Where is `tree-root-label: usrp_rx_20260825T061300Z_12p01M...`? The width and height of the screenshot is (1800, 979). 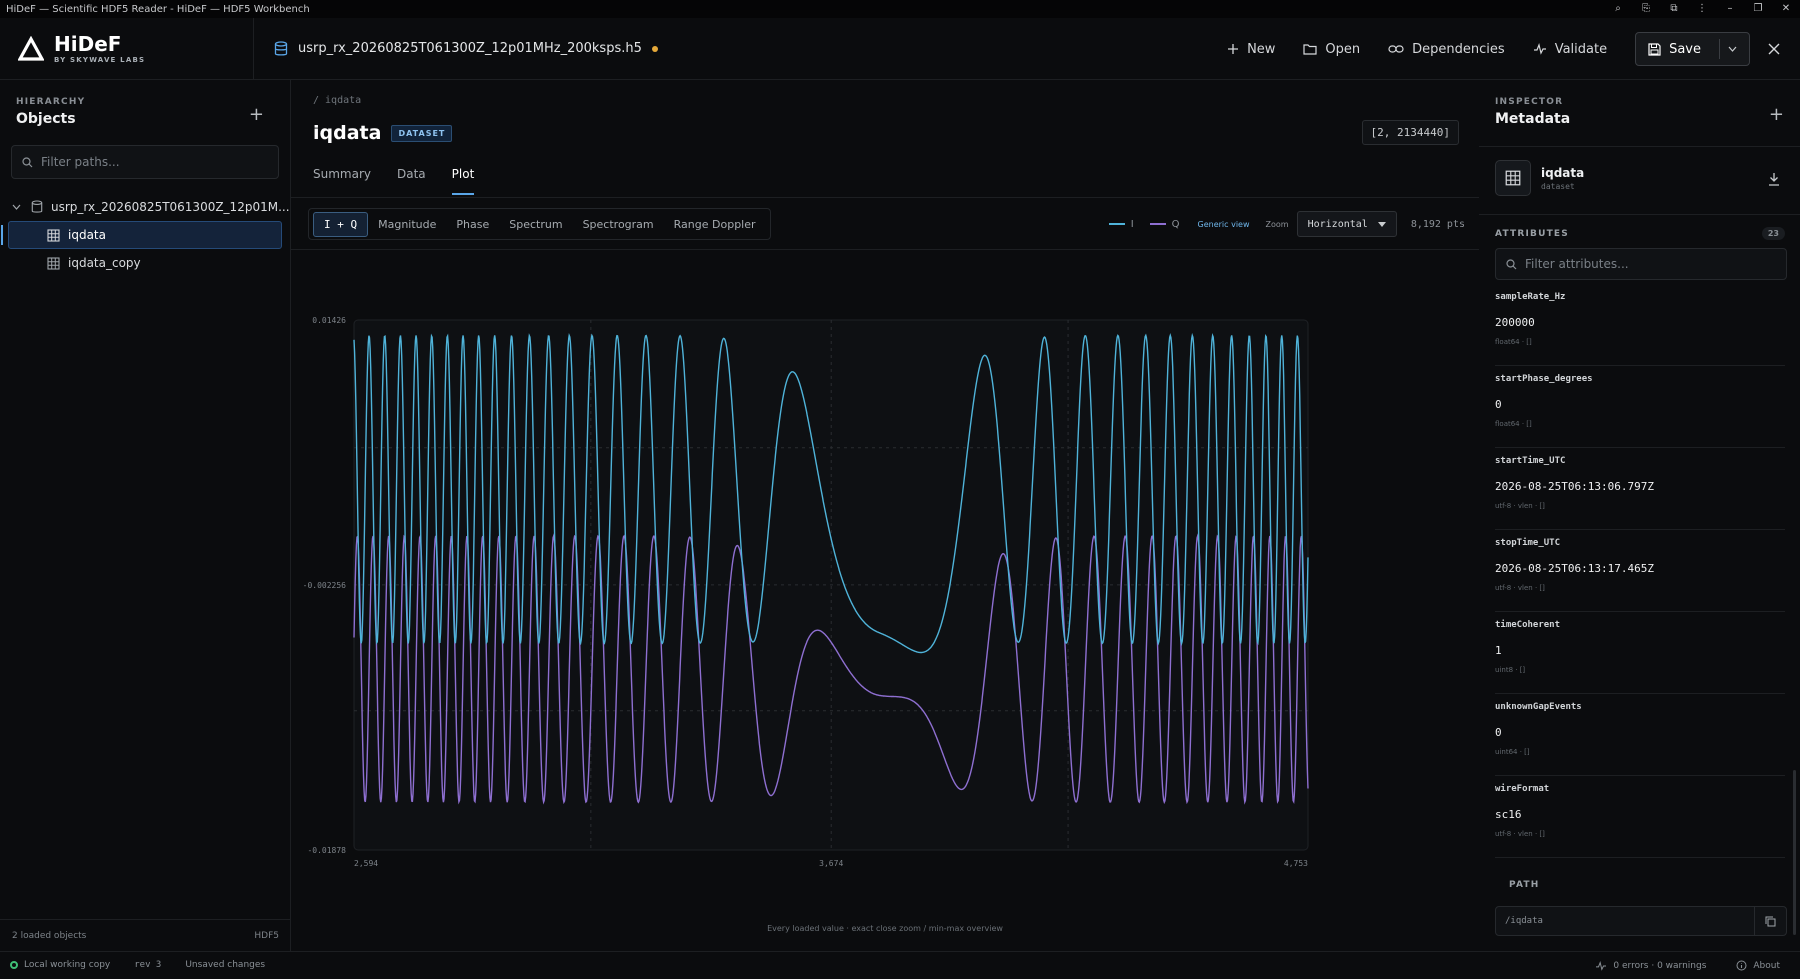 tree-root-label: usrp_rx_20260825T061300Z_12p01M... is located at coordinates (170, 207).